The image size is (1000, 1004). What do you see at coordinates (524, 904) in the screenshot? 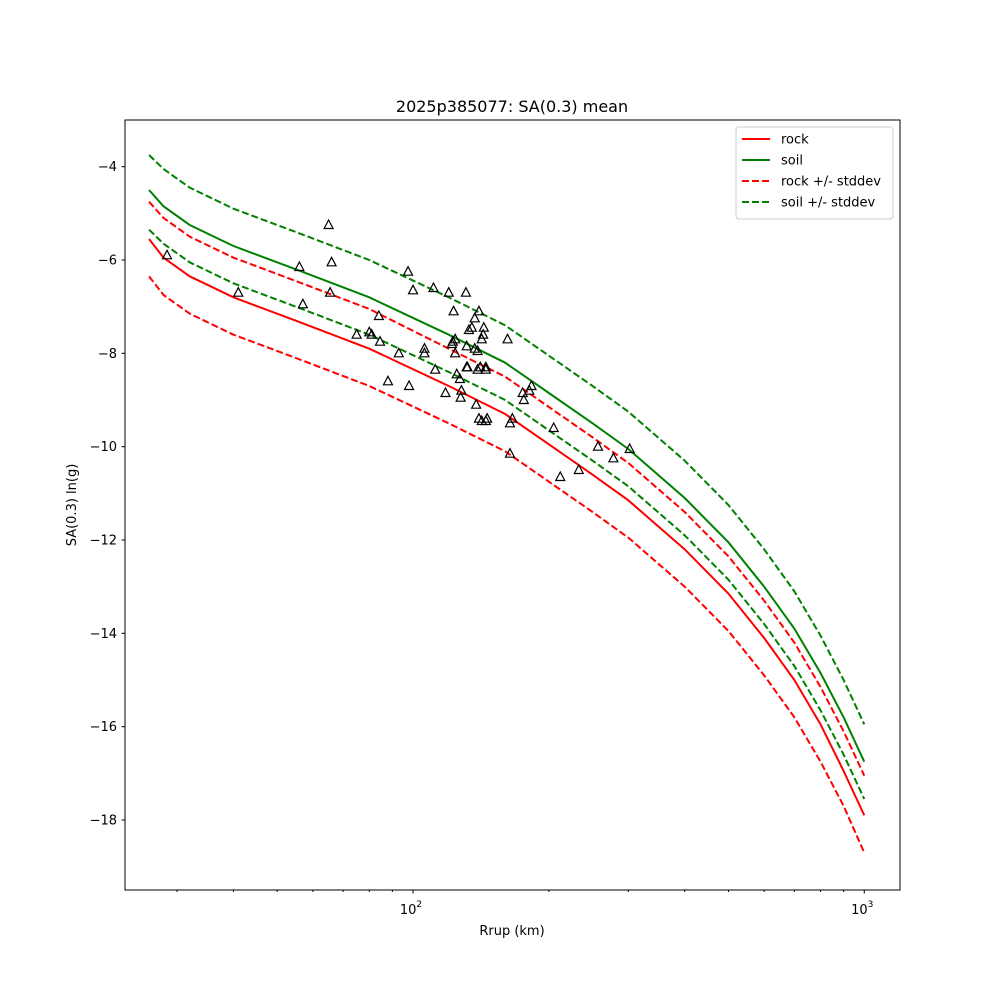
I see `x-axis-ticks: 10² 10³` at bounding box center [524, 904].